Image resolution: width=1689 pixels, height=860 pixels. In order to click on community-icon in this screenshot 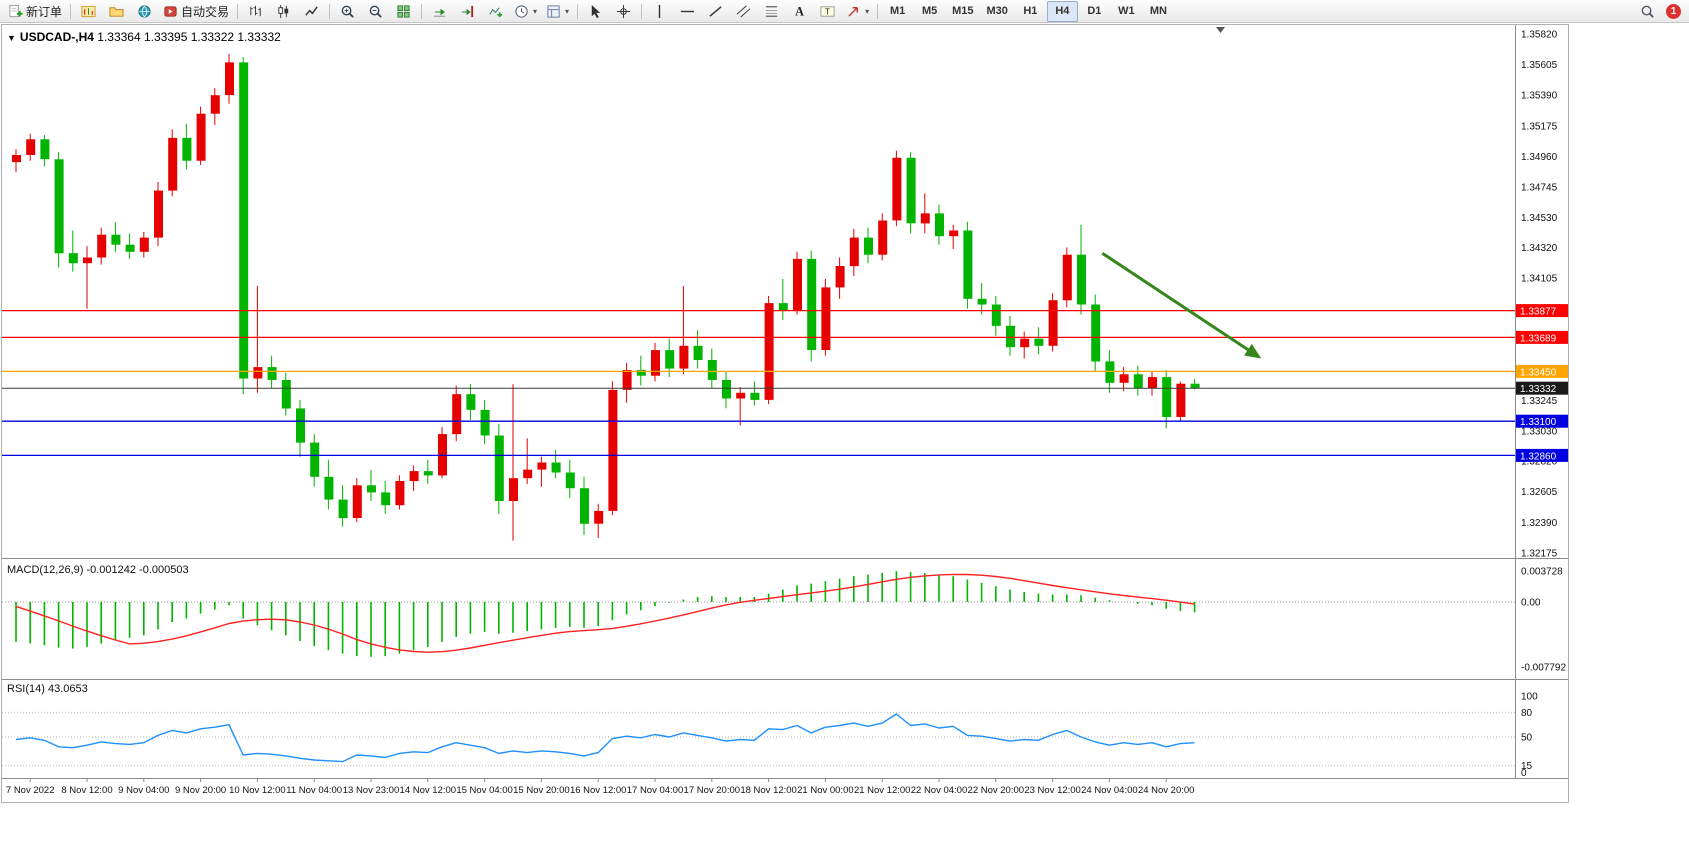, I will do `click(144, 11)`.